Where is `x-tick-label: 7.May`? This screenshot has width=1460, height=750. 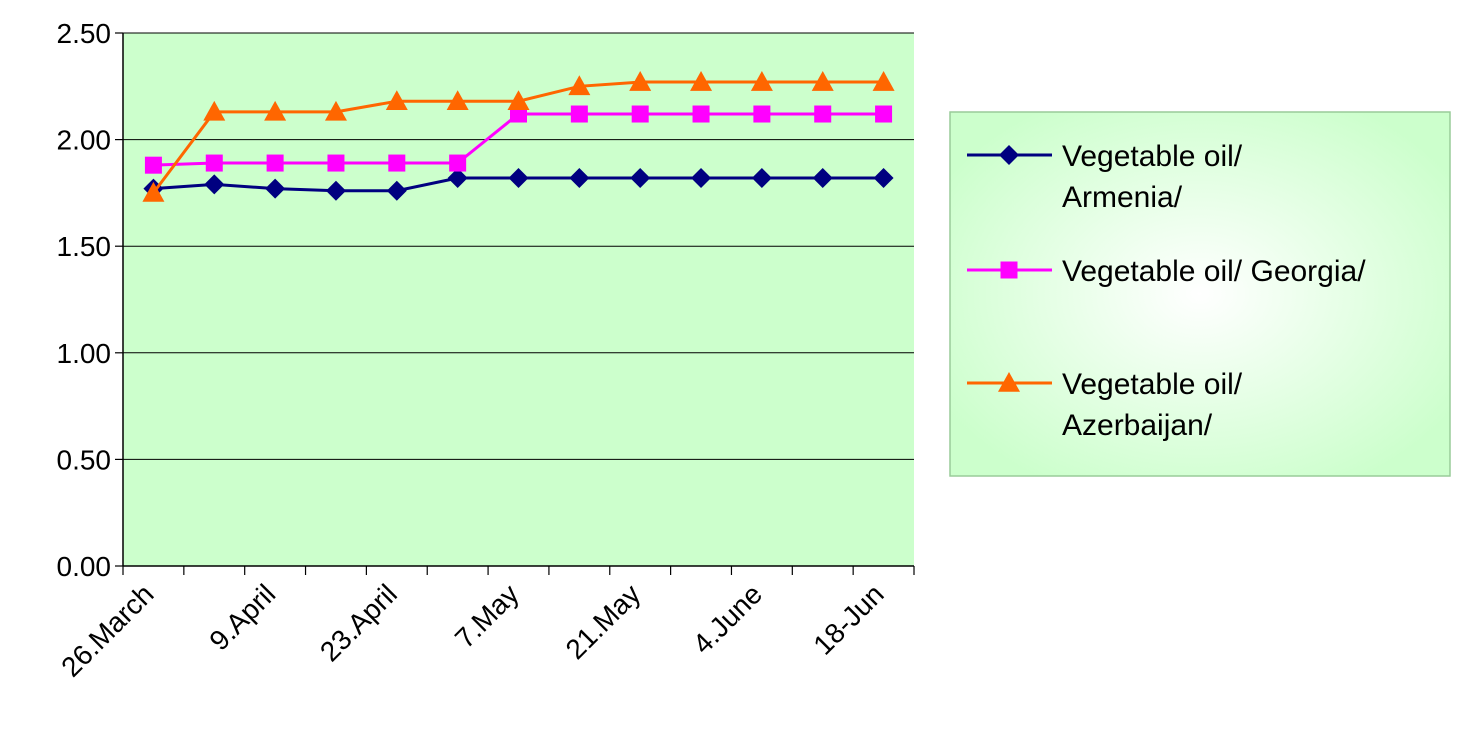
x-tick-label: 7.May is located at coordinates (487, 616).